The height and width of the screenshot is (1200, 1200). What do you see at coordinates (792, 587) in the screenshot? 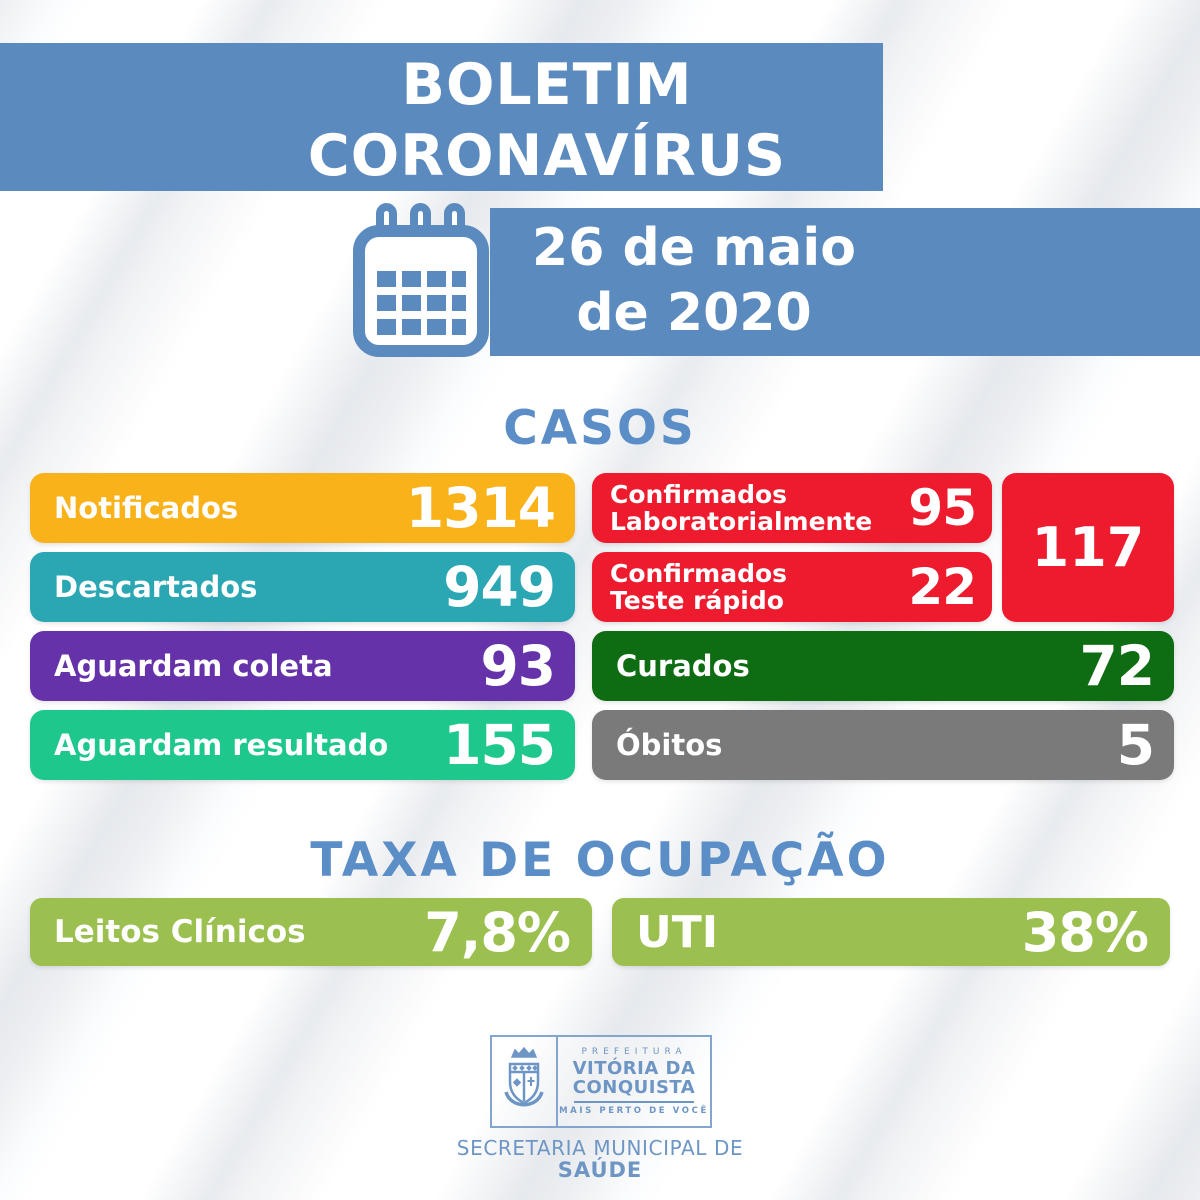
I see `confirmados-teste-rapido-bar: Confirmados Teste rápido 22` at bounding box center [792, 587].